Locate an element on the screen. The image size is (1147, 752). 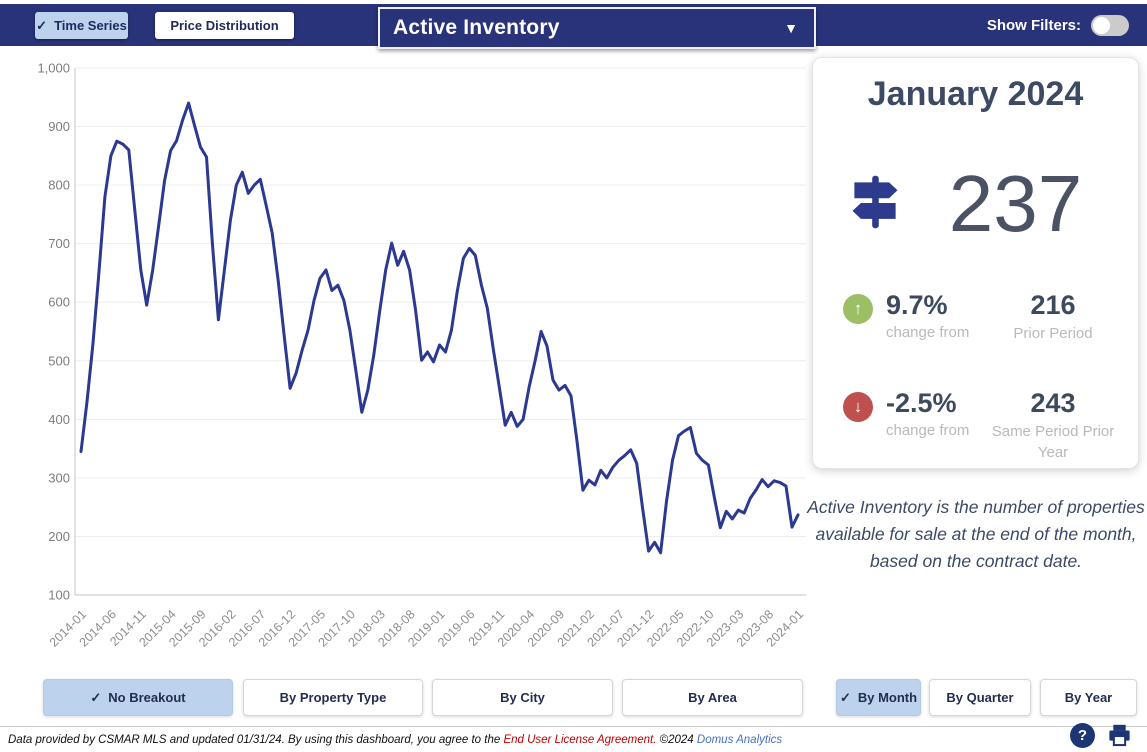
arrow-down-circle-icon: ↓ is located at coordinates (858, 407).